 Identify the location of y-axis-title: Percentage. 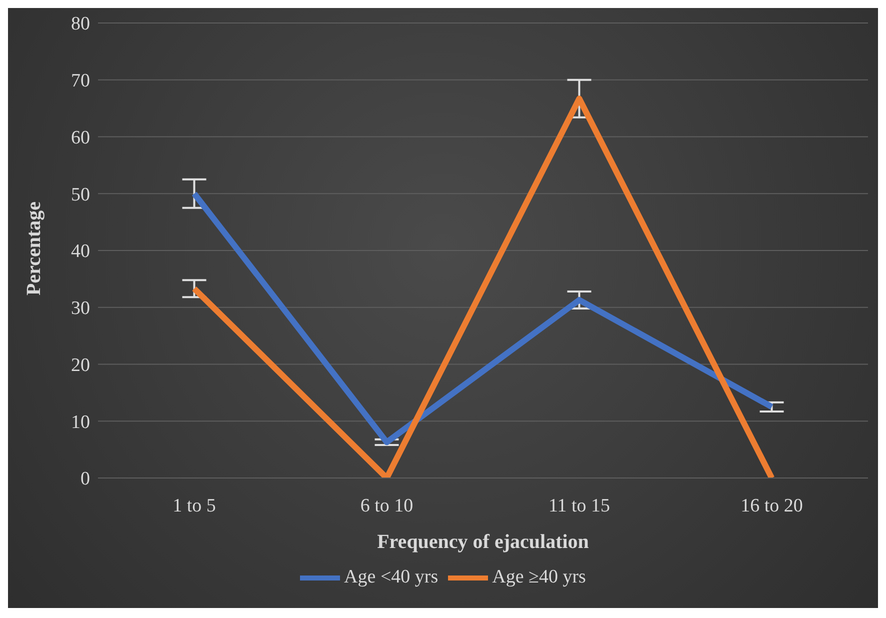
(34, 248).